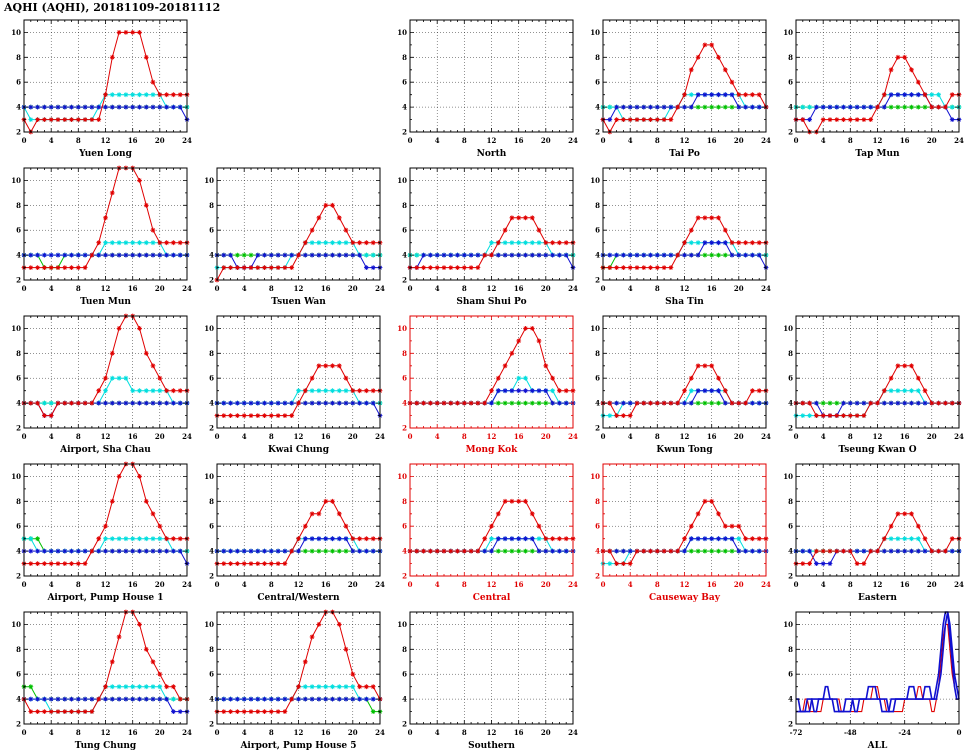 This screenshot has width=965, height=755. What do you see at coordinates (796, 732) in the screenshot?
I see `x-tick-label: -72` at bounding box center [796, 732].